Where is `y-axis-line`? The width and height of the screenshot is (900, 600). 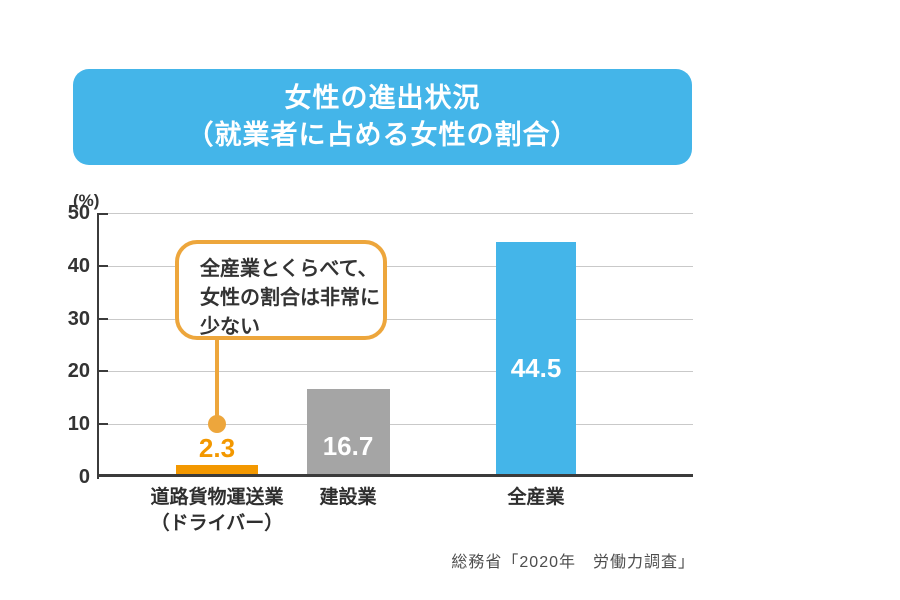 y-axis-line is located at coordinates (98, 346).